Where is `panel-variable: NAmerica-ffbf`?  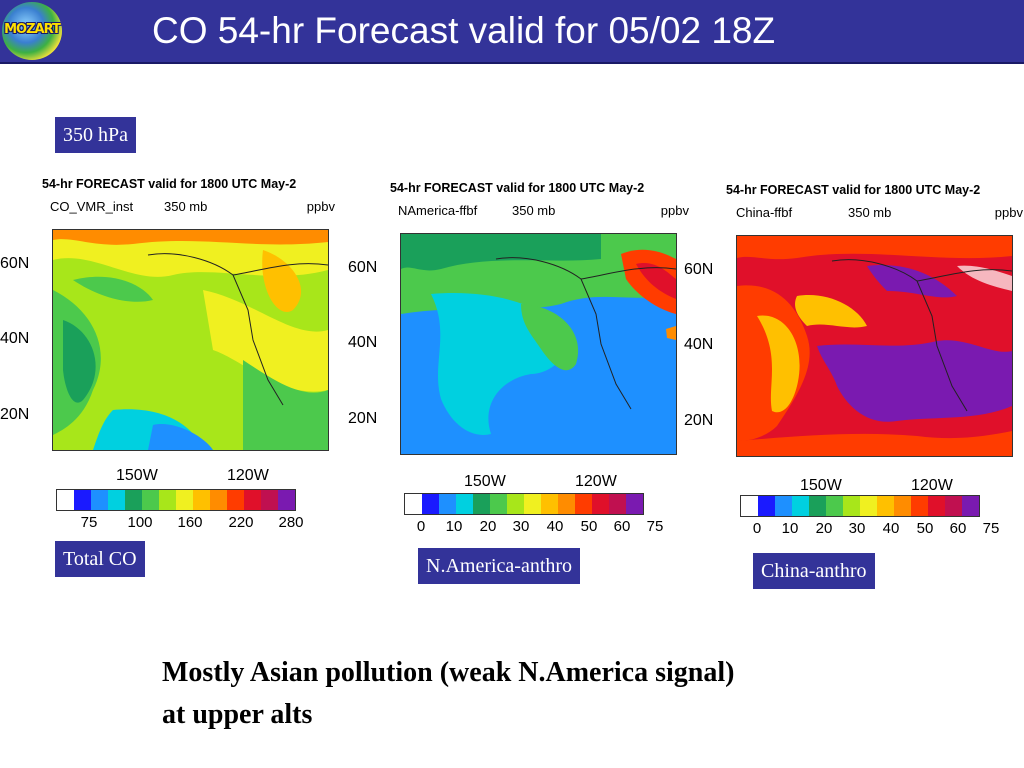 panel-variable: NAmerica-ffbf is located at coordinates (438, 210).